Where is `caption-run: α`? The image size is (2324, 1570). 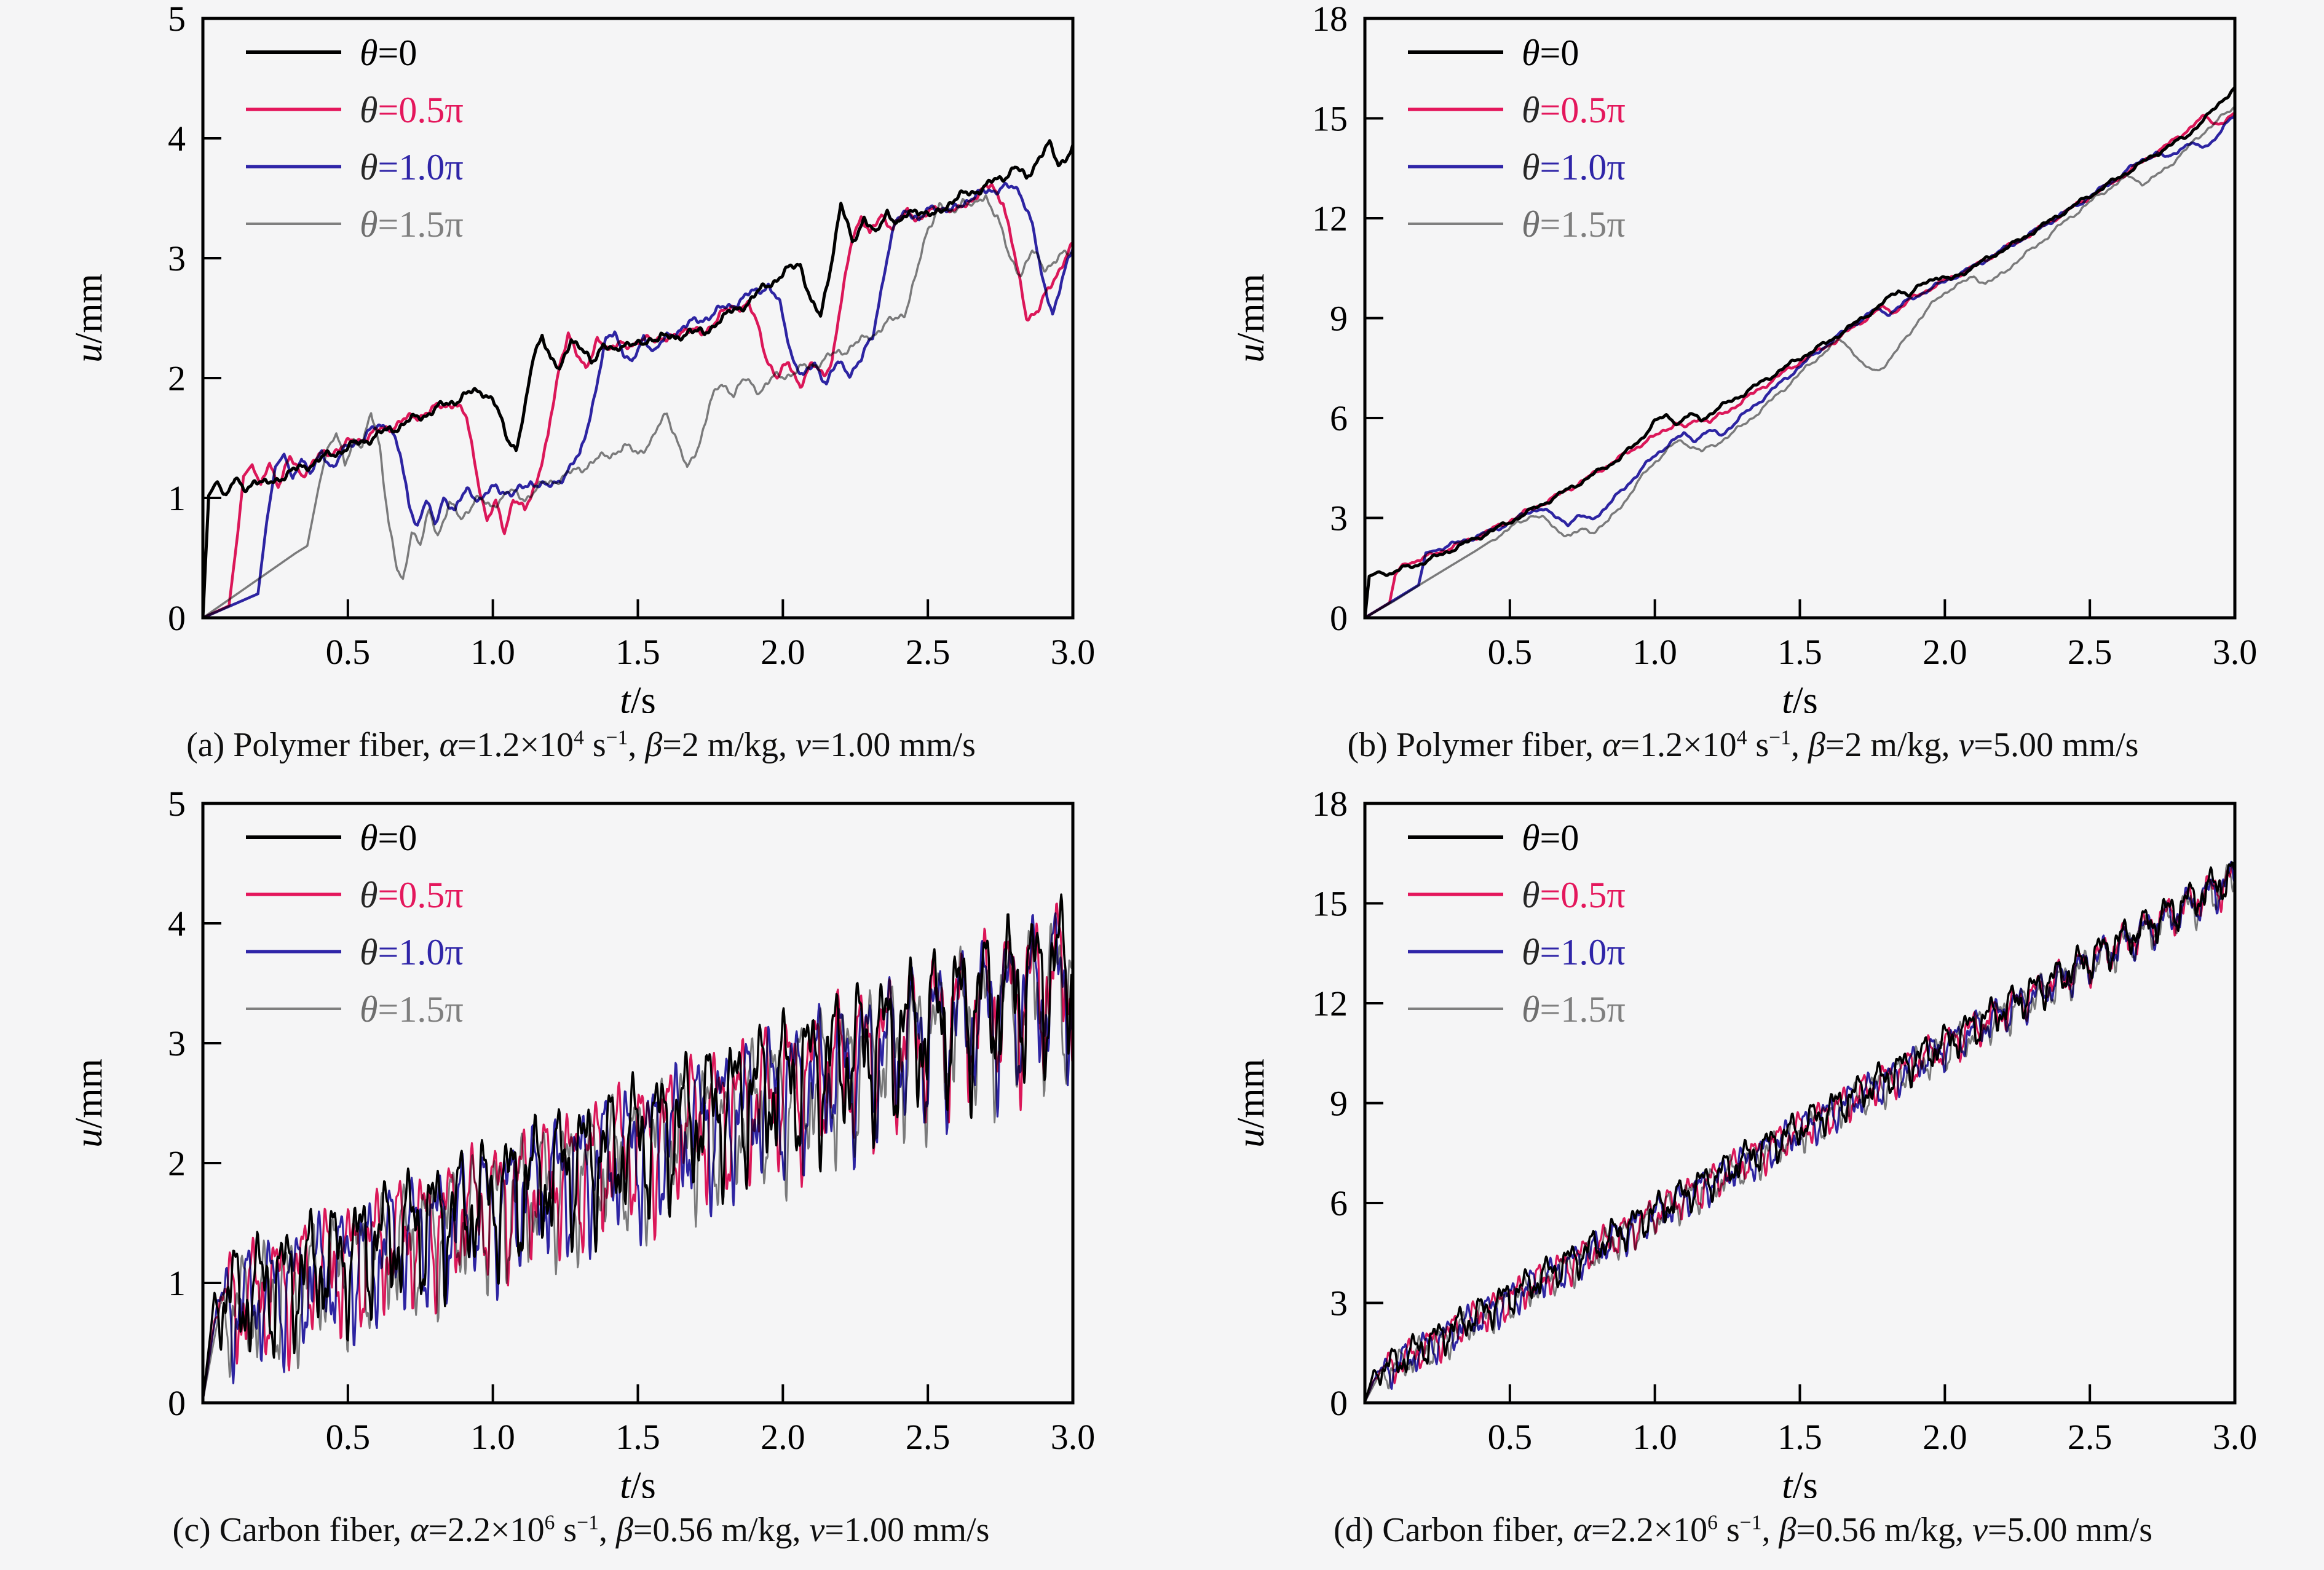
caption-run: α is located at coordinates (448, 745).